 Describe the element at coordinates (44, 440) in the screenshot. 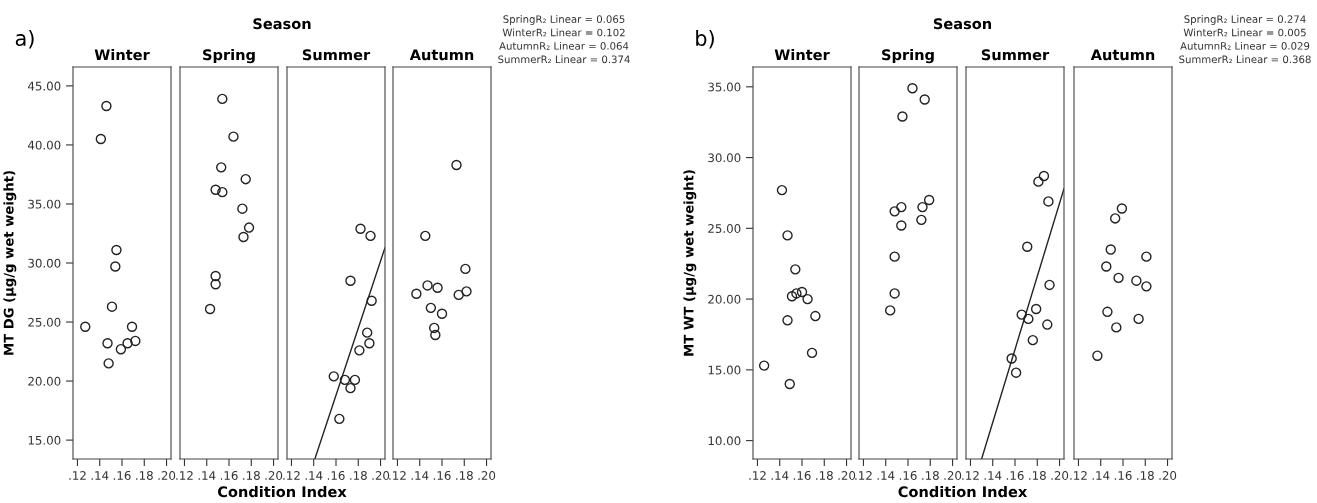

I see `y-tick-label: 15.00` at that location.